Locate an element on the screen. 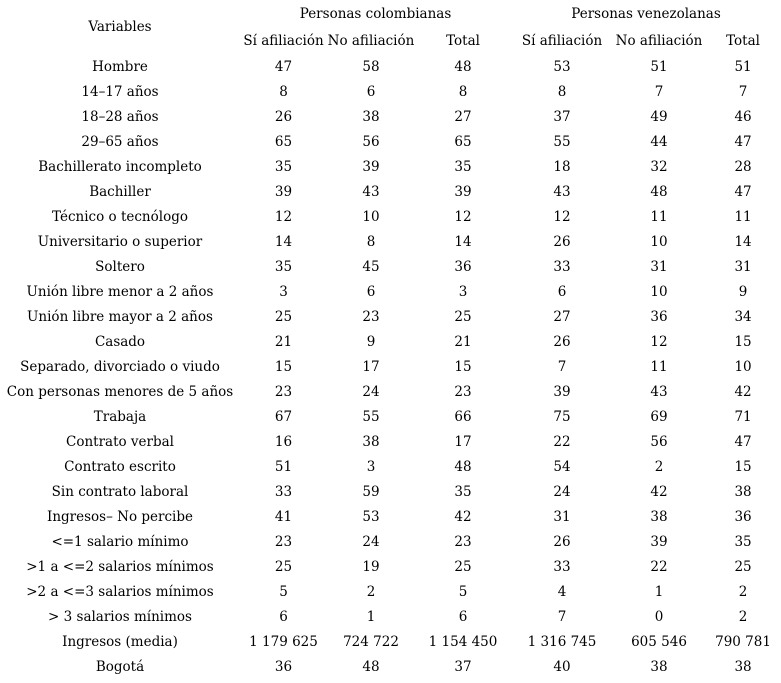 This screenshot has height=683, width=781. value-cell: 14 is located at coordinates (283, 241).